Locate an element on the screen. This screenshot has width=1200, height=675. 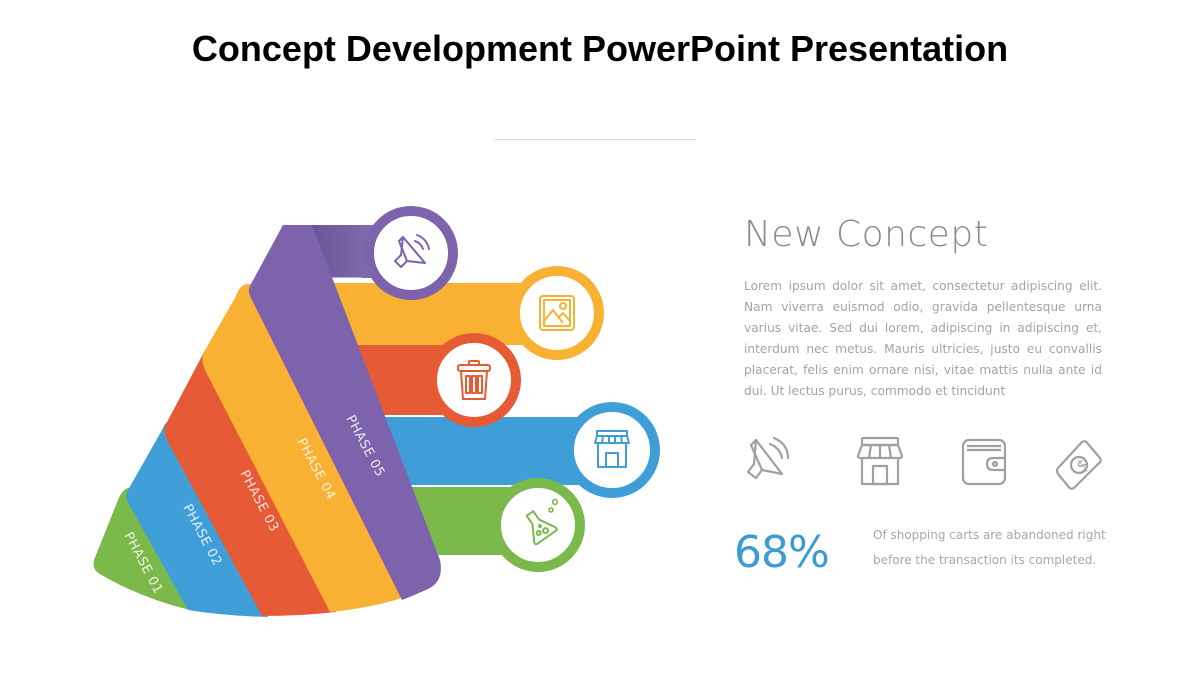
flask-icon is located at coordinates (541, 528).